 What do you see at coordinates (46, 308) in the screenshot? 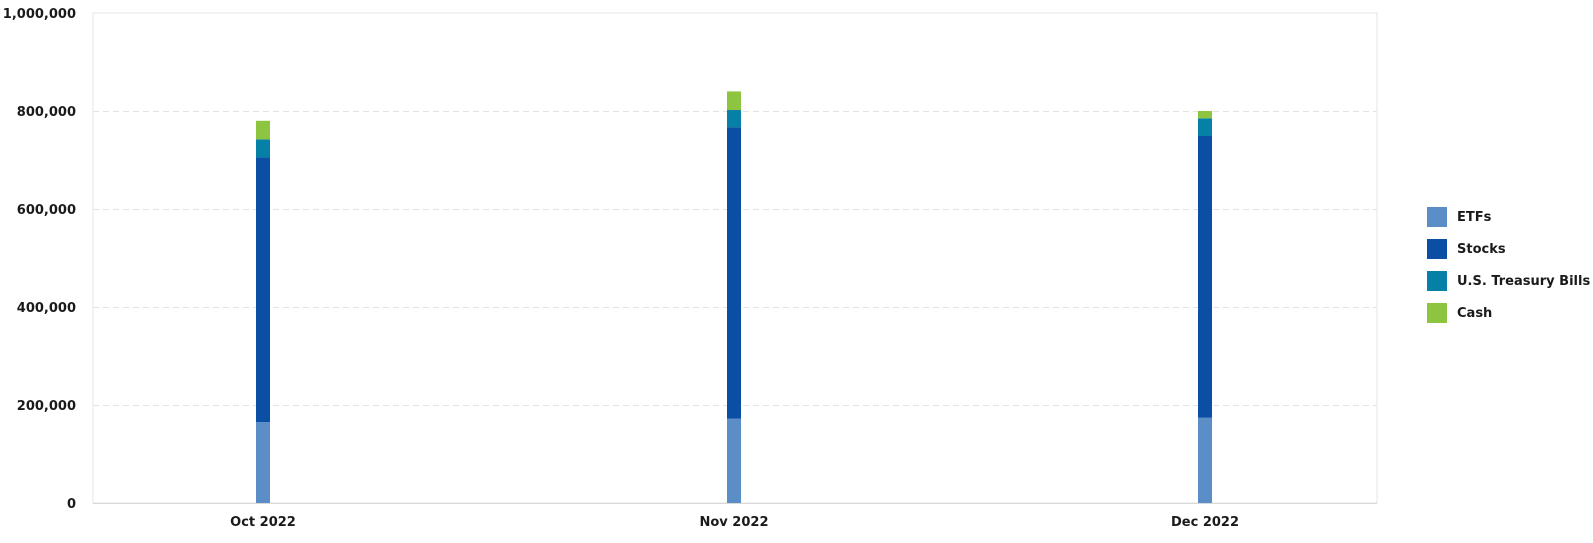
I see `y-tick-label: 400,000` at bounding box center [46, 308].